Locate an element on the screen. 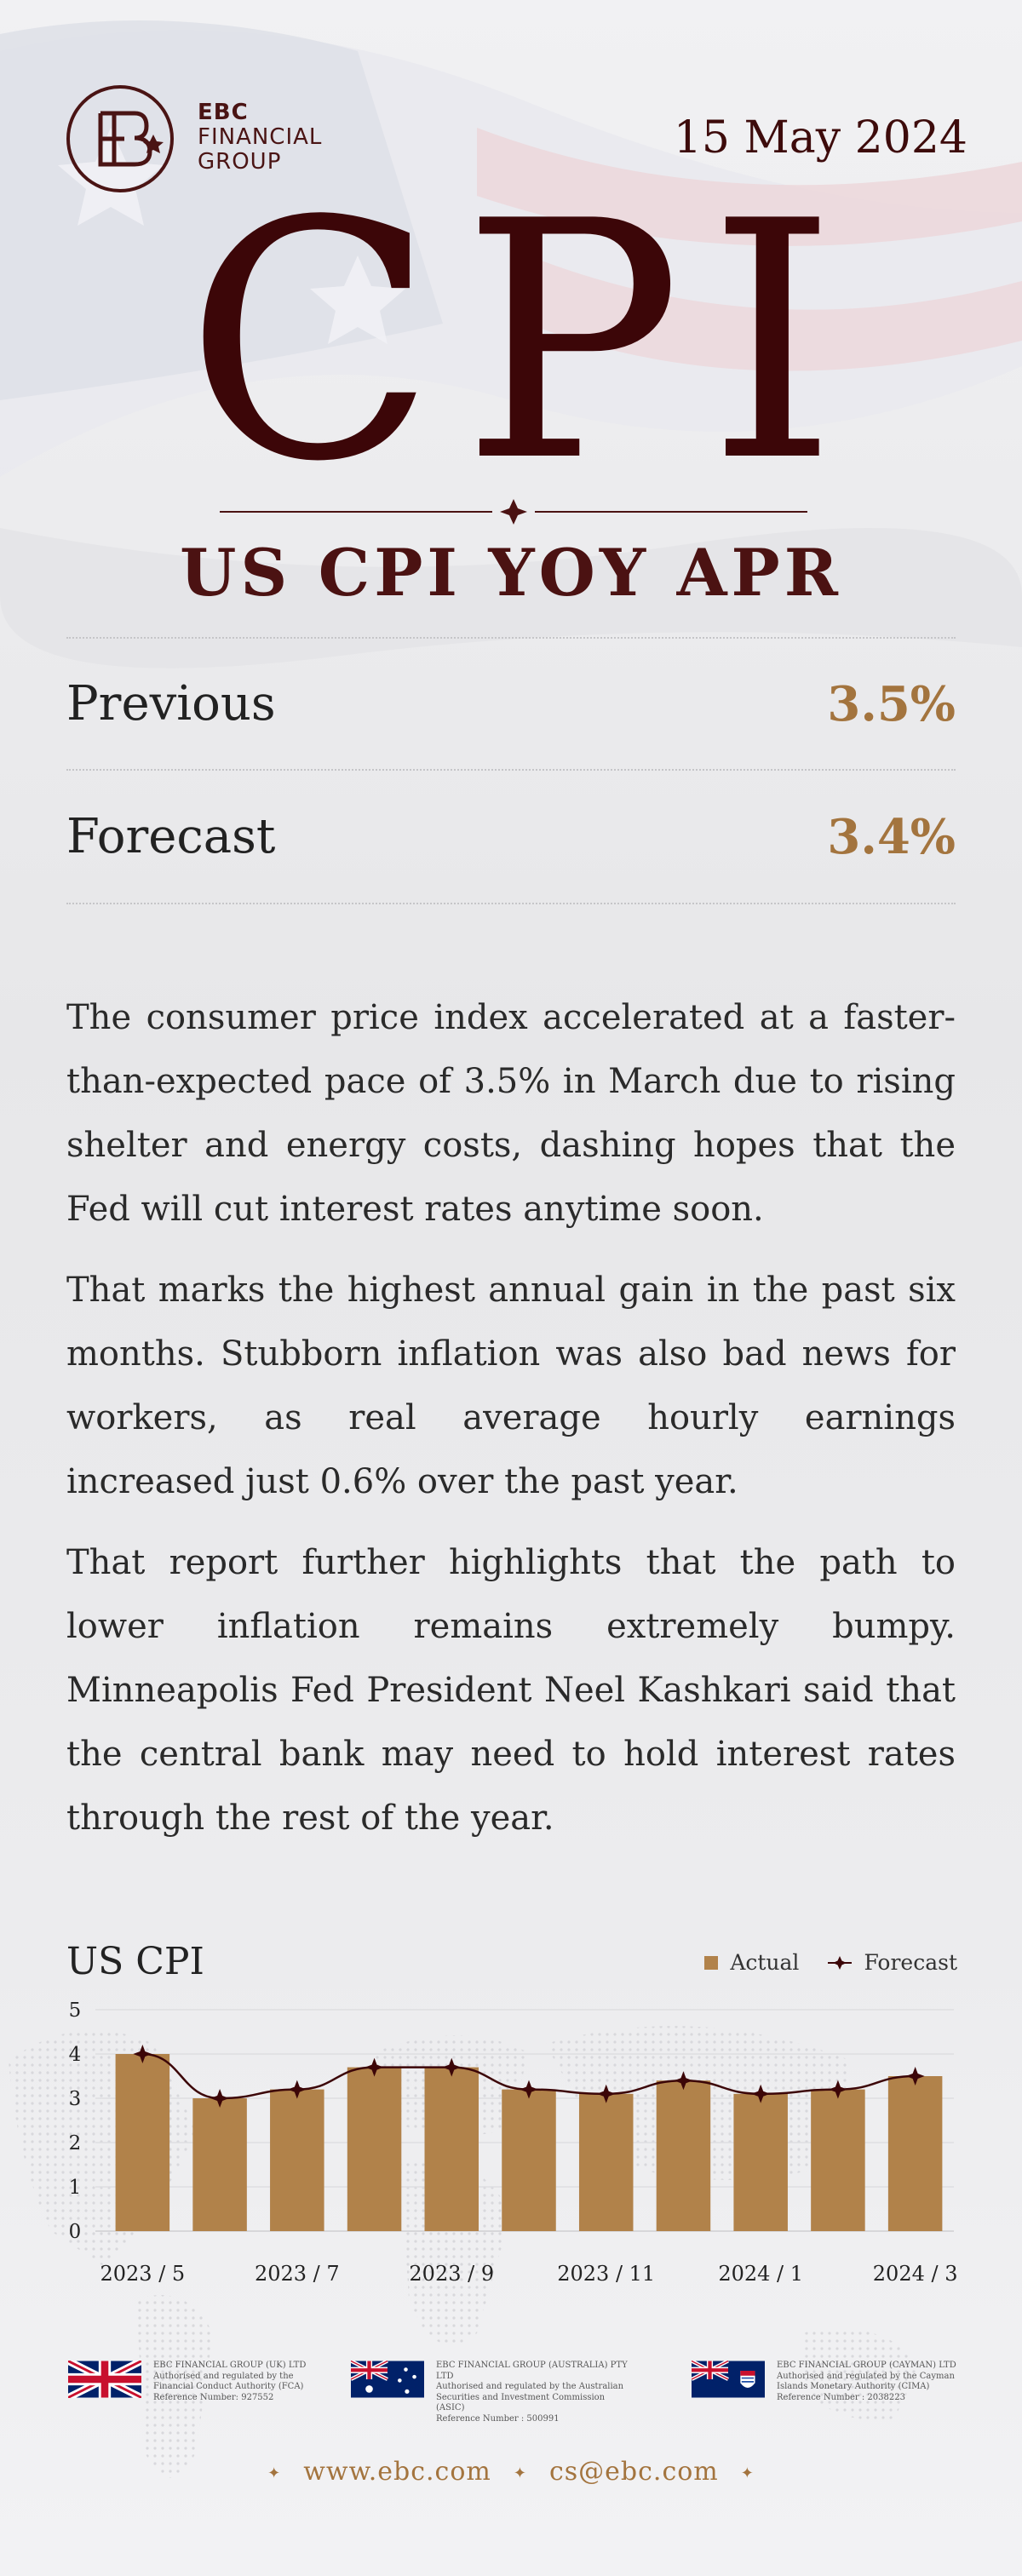 Image resolution: width=1022 pixels, height=2576 pixels. forecast-label: Forecast is located at coordinates (171, 836).